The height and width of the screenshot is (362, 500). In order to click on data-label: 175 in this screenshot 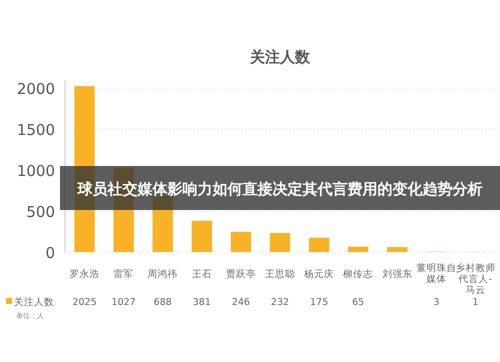, I will do `click(319, 302)`.